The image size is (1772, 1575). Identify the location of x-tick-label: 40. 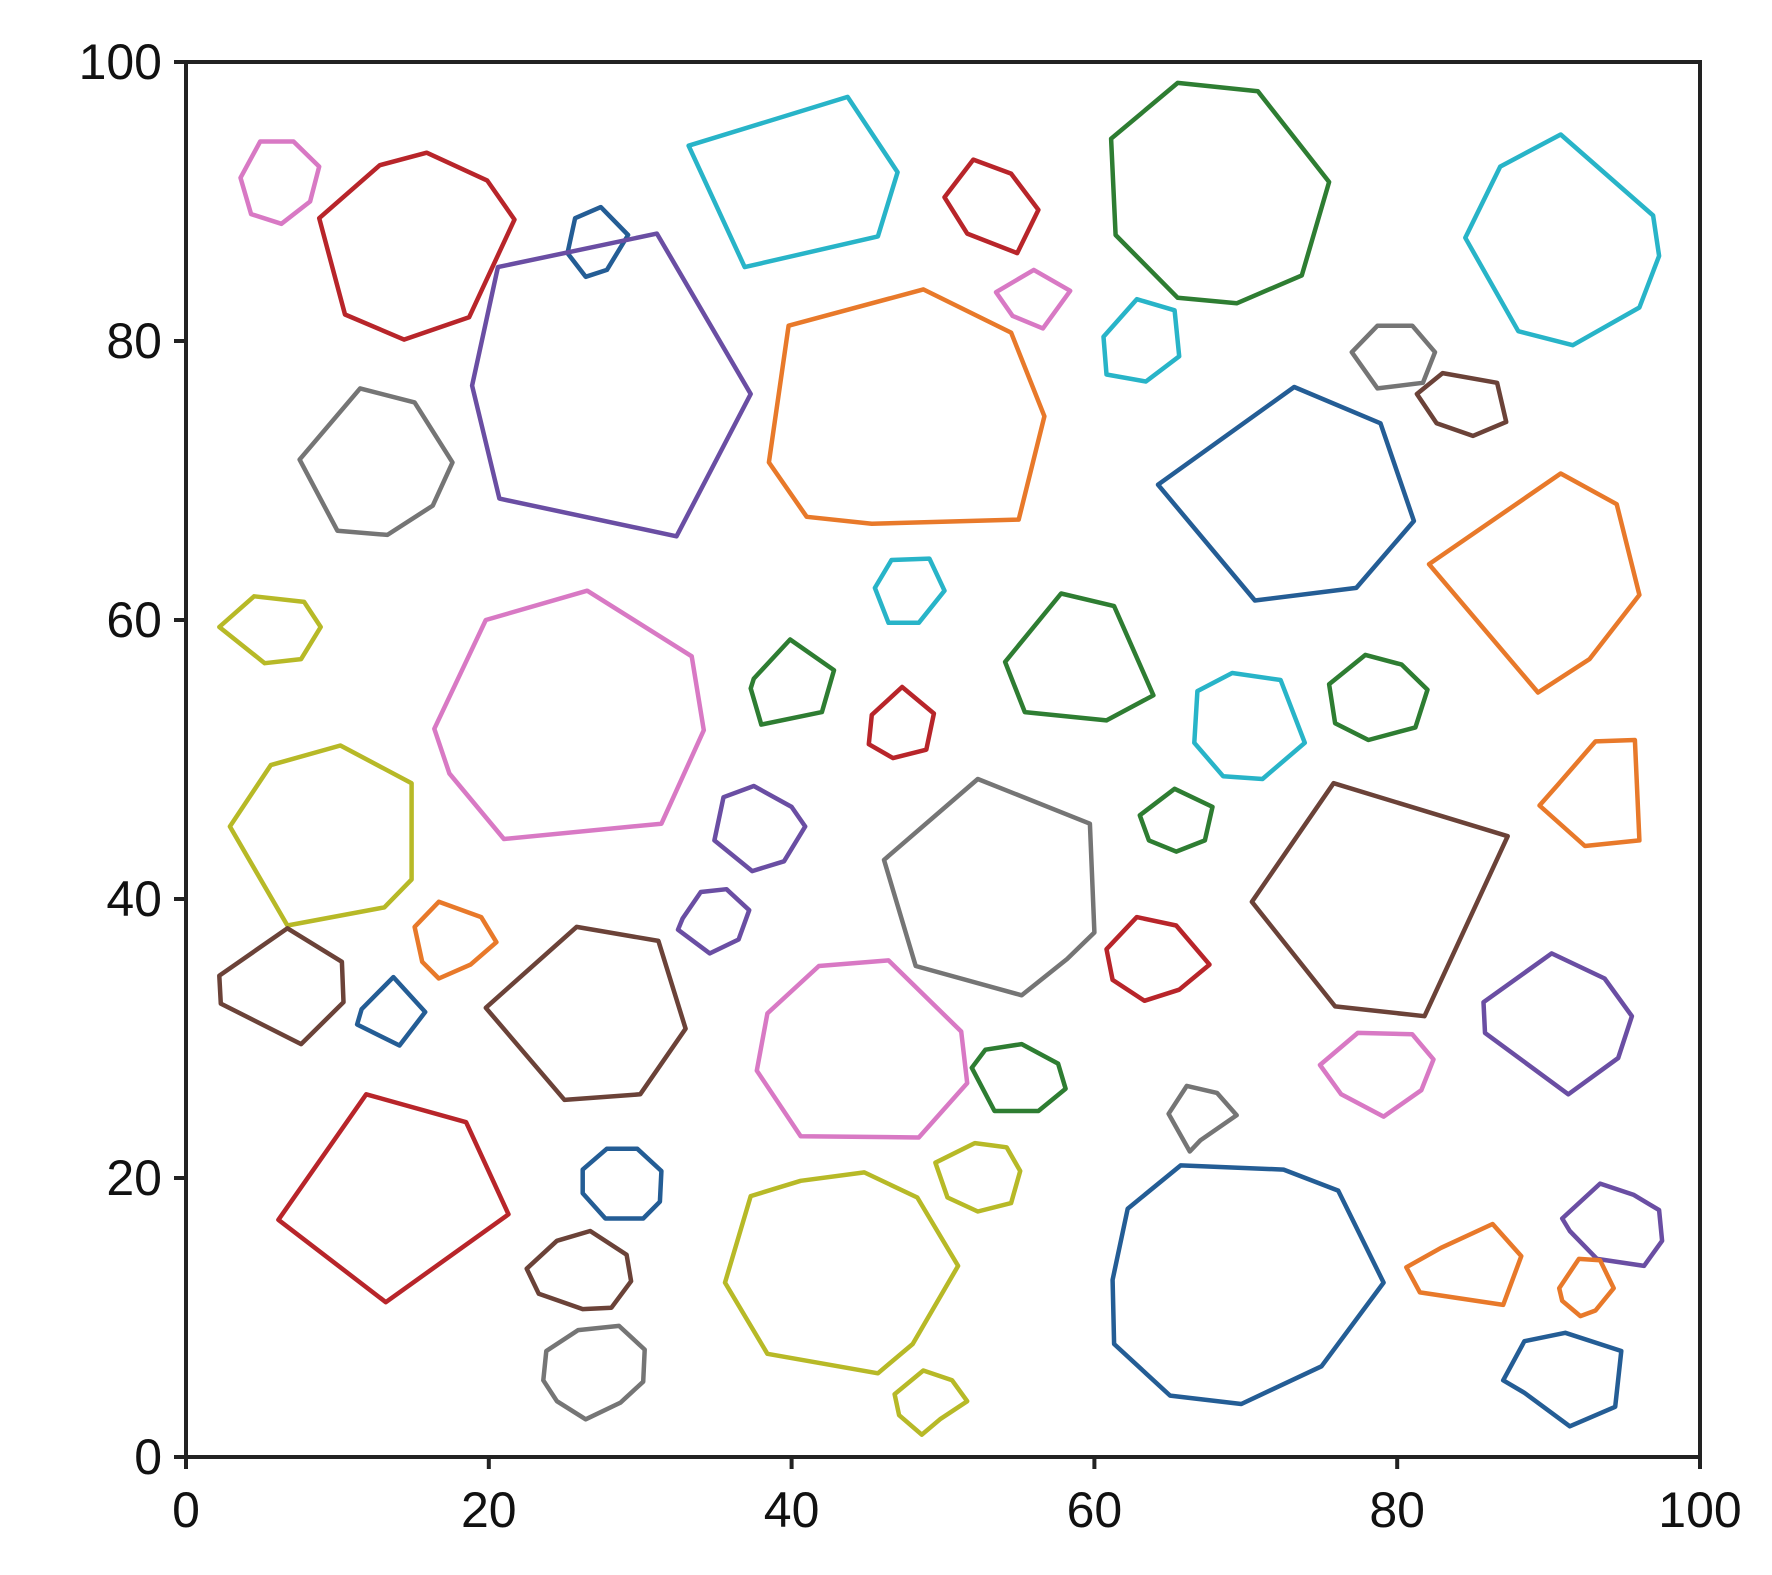
(792, 1510).